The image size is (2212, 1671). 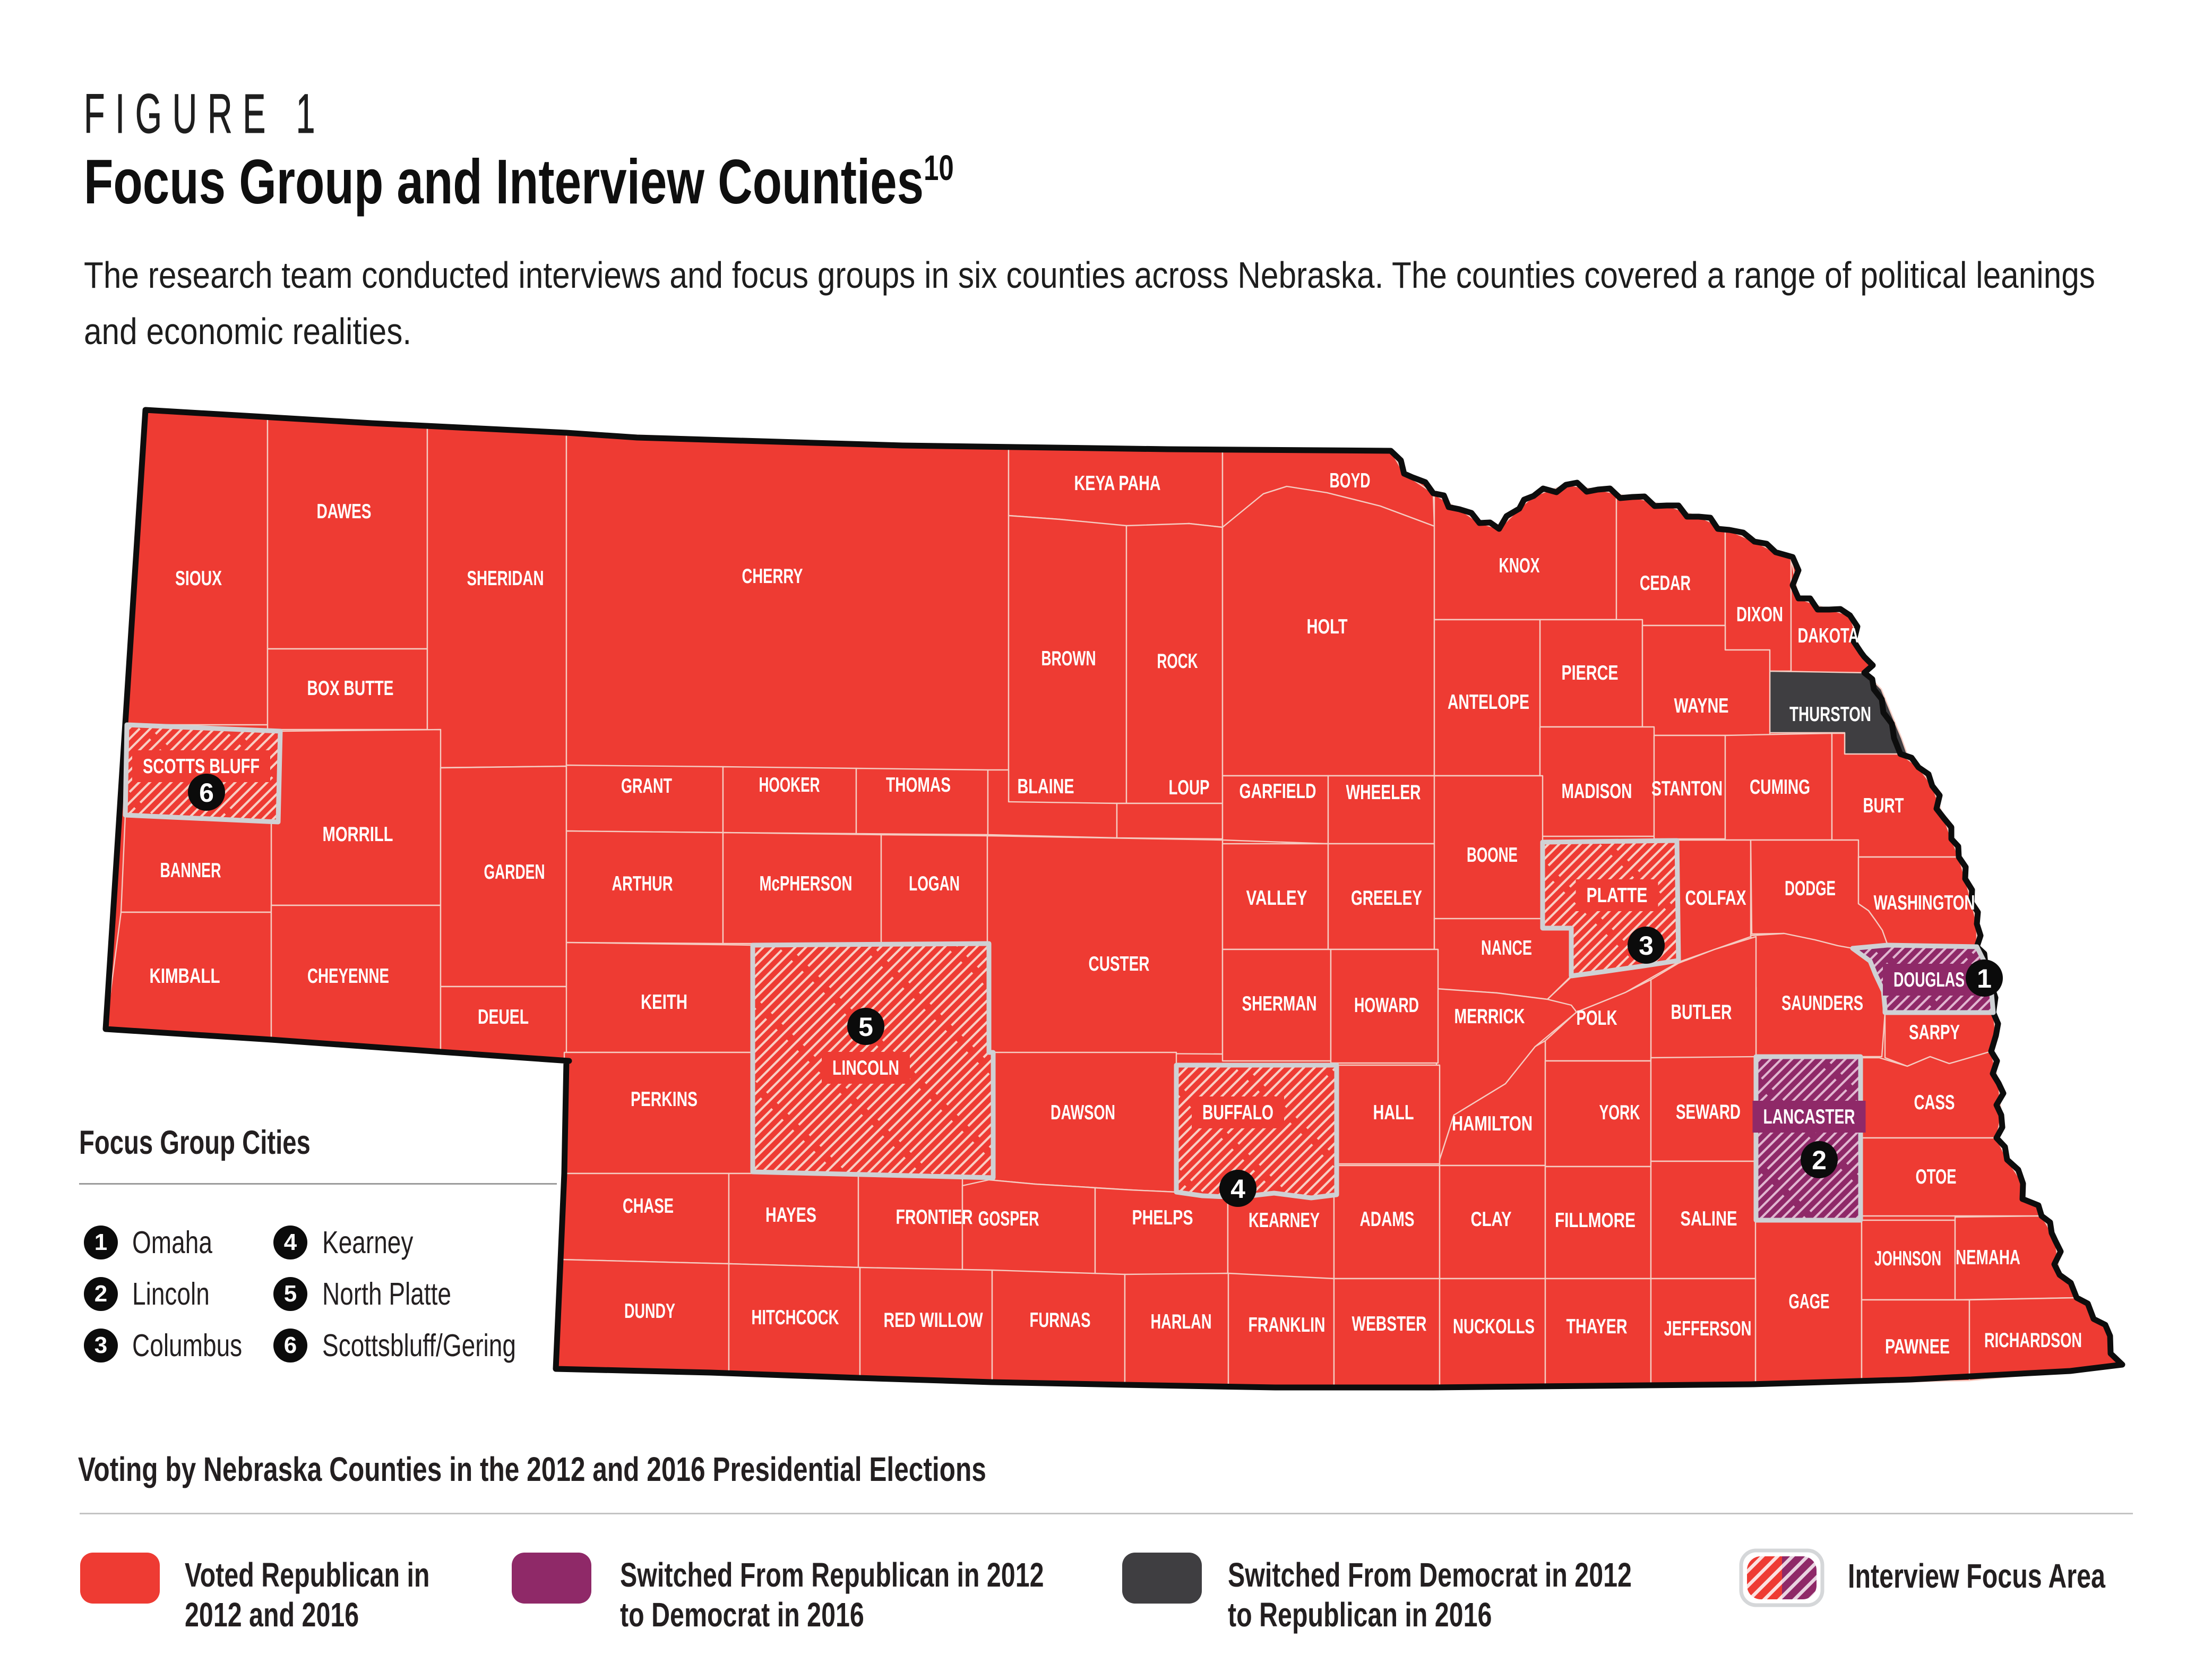 I want to click on svg-text: DAKOTA, so click(x=1829, y=635).